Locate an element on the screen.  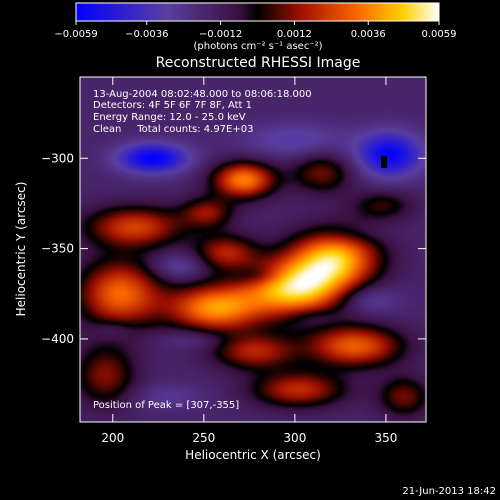
info-line-clean: Clean Total counts: 4.97E+03 is located at coordinates (173, 129).